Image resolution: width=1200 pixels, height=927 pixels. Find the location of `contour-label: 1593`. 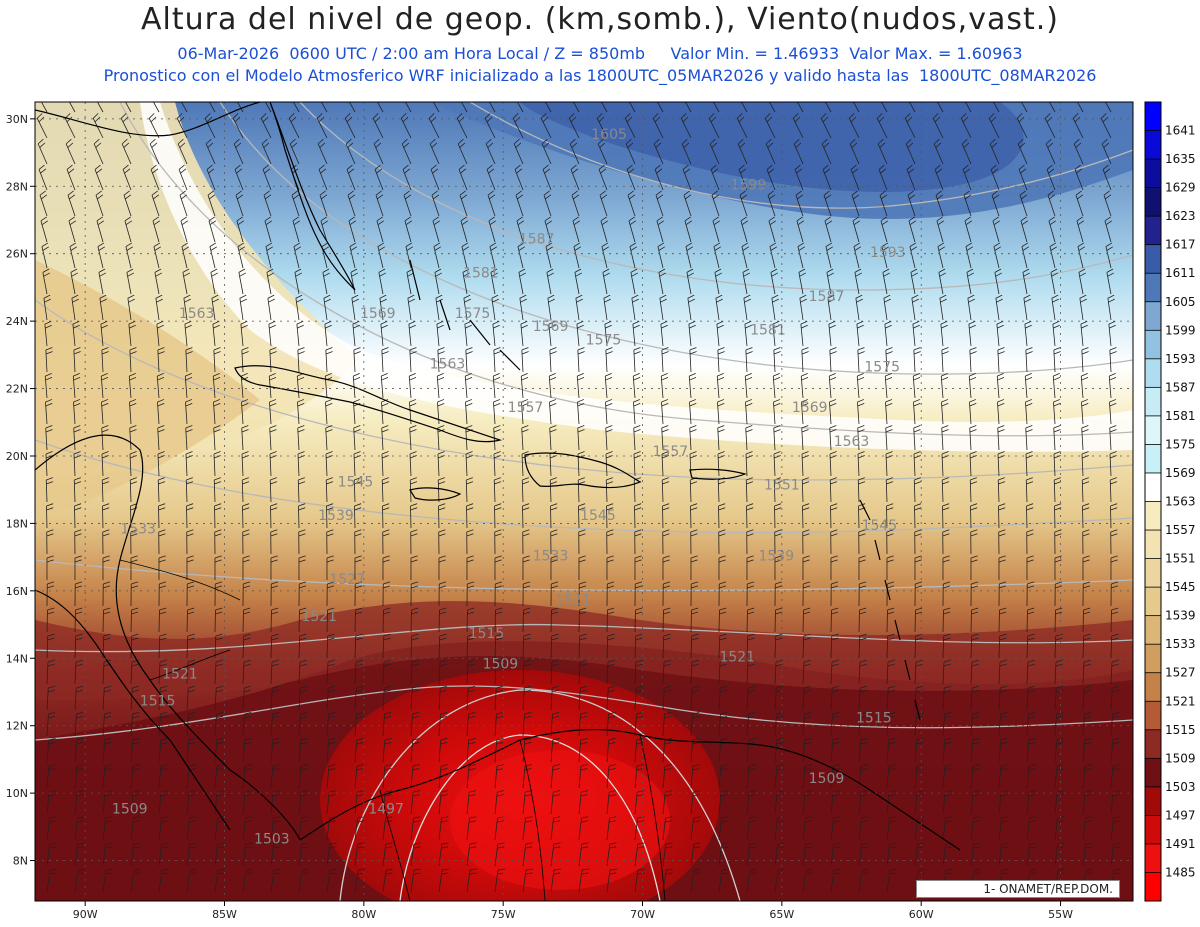

contour-label: 1593 is located at coordinates (888, 253).